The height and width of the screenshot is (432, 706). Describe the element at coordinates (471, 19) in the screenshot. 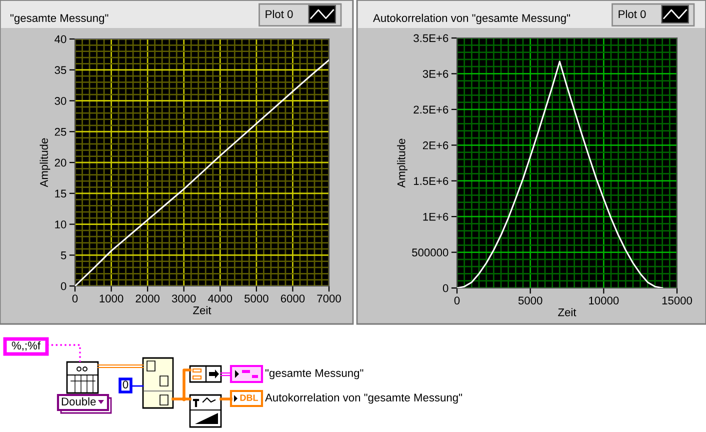

I see `chart-title: Autokorrelation von "gesamte Messung"` at that location.